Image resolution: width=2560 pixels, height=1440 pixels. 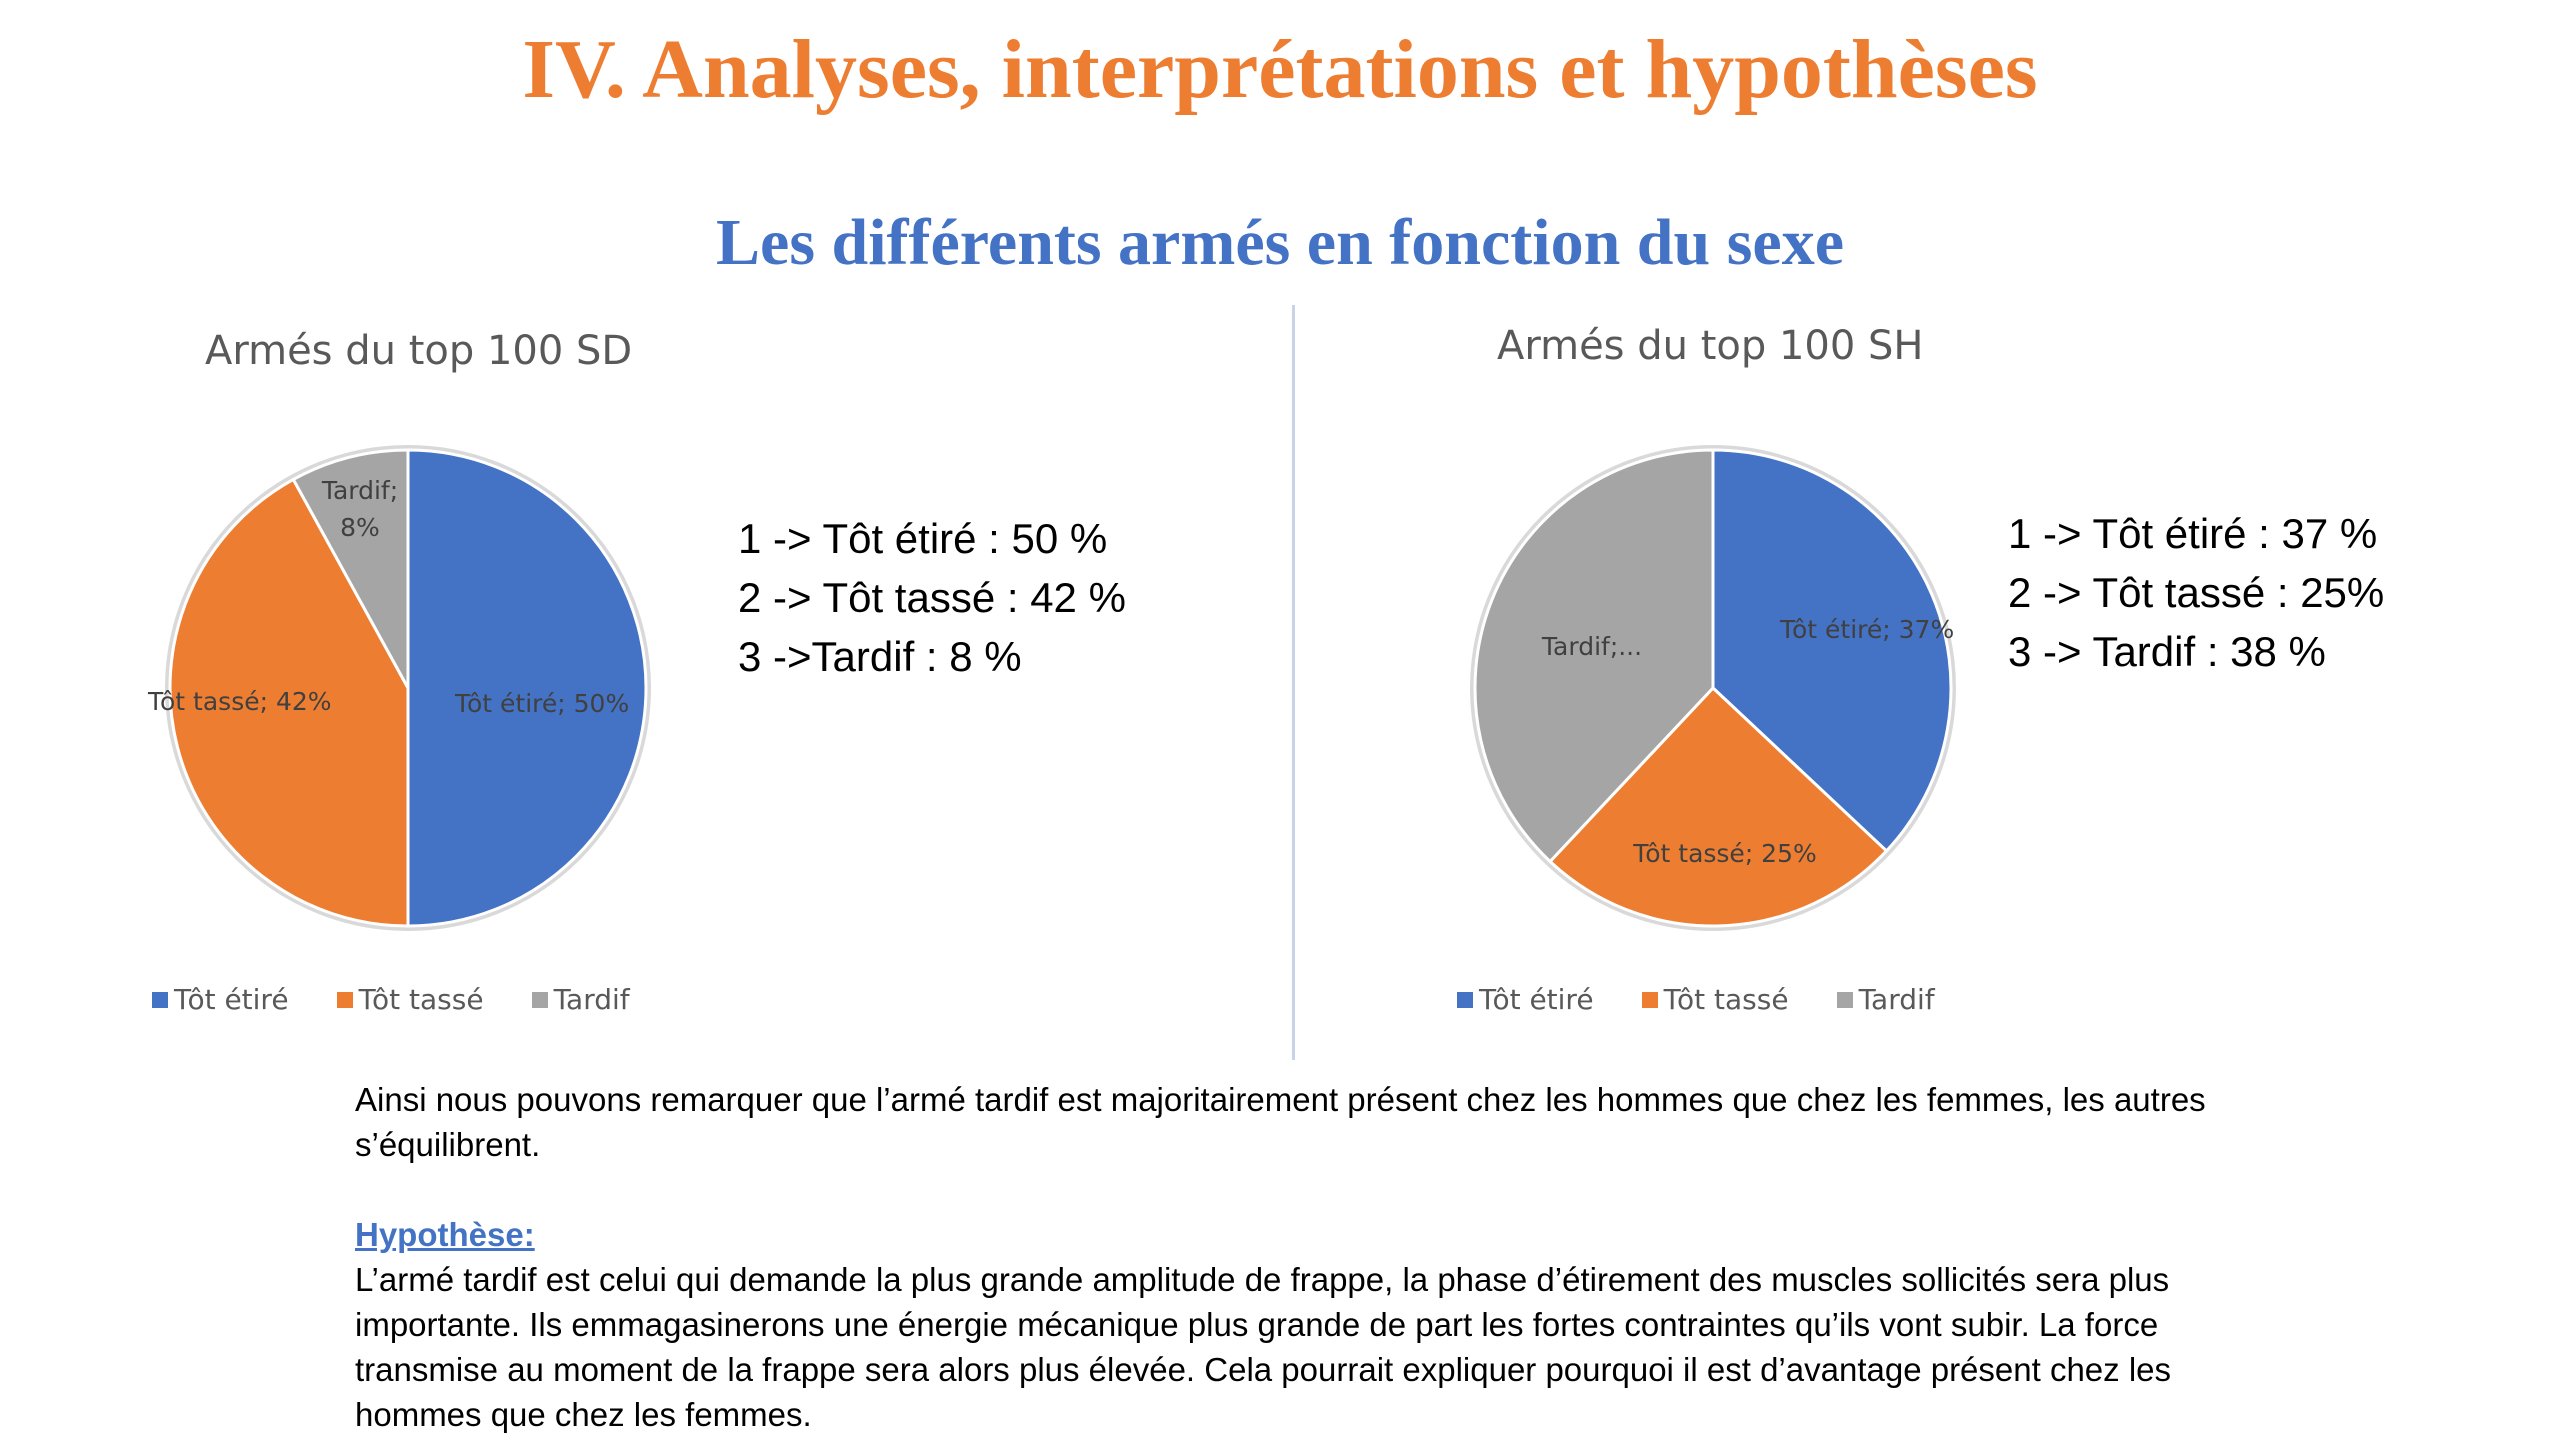 I want to click on summary-line: 3 -> Tardif : 38 %, so click(x=2167, y=651).